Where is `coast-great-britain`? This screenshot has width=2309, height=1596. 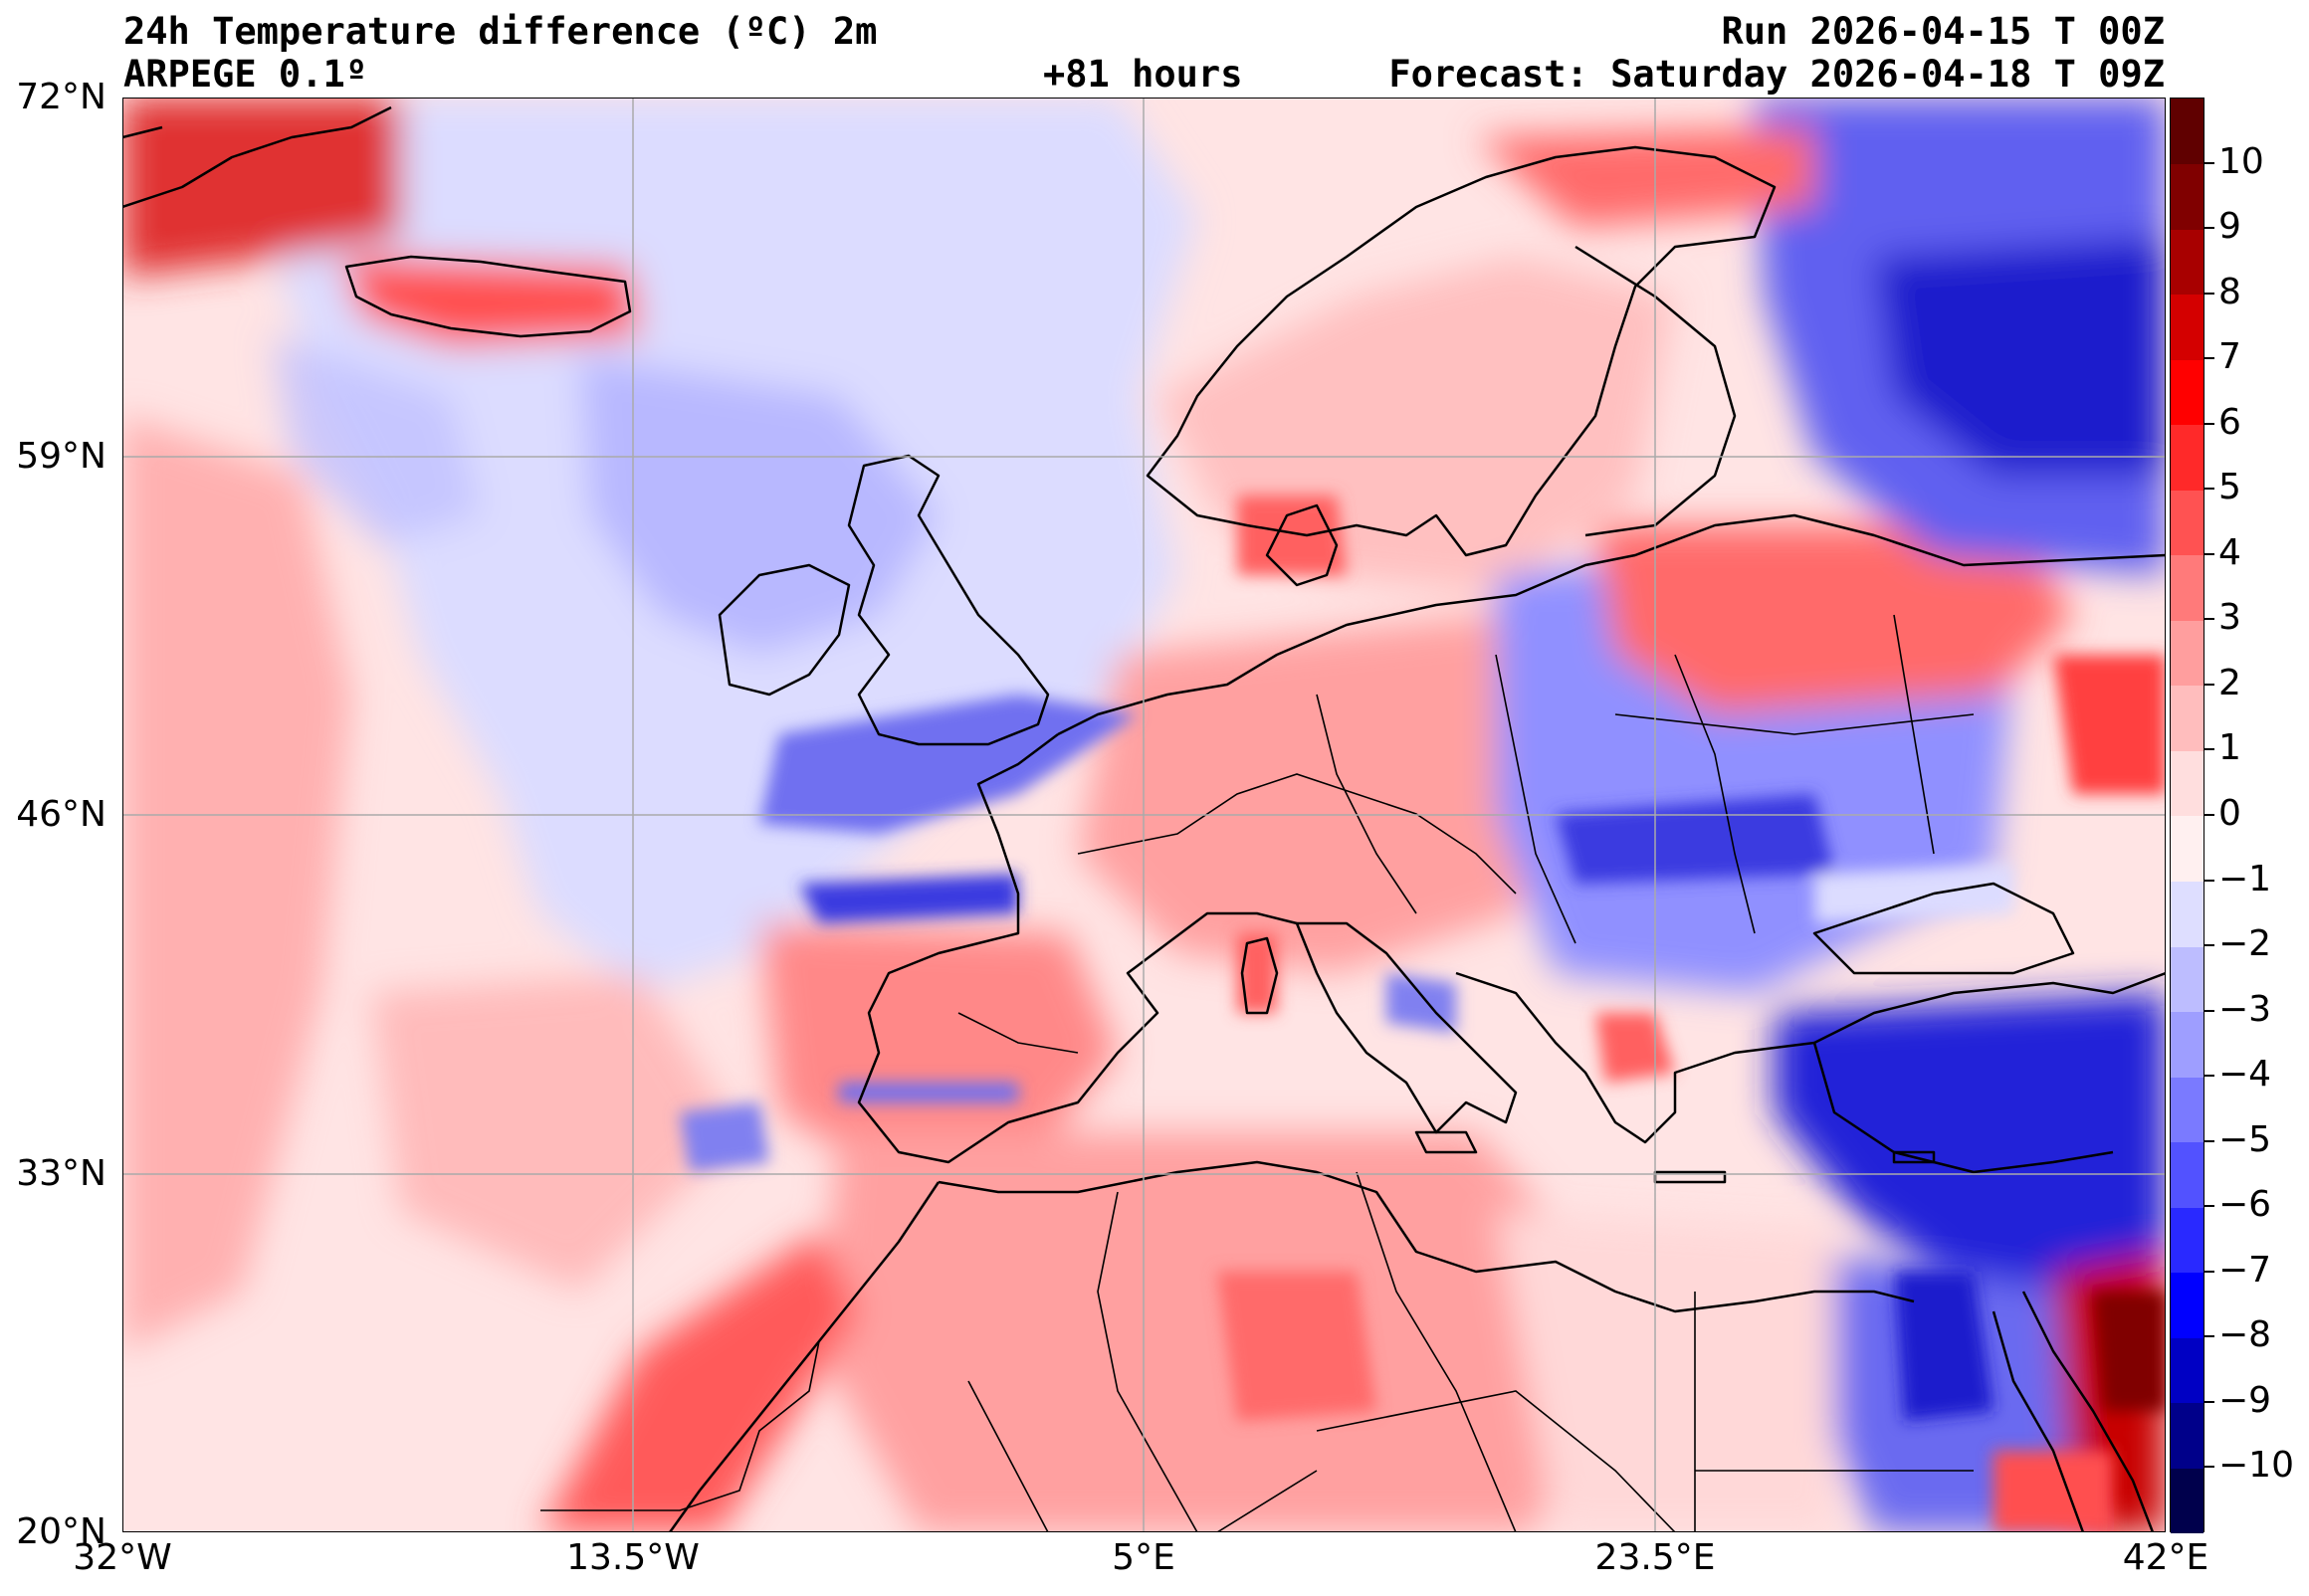
coast-great-britain is located at coordinates (949, 600).